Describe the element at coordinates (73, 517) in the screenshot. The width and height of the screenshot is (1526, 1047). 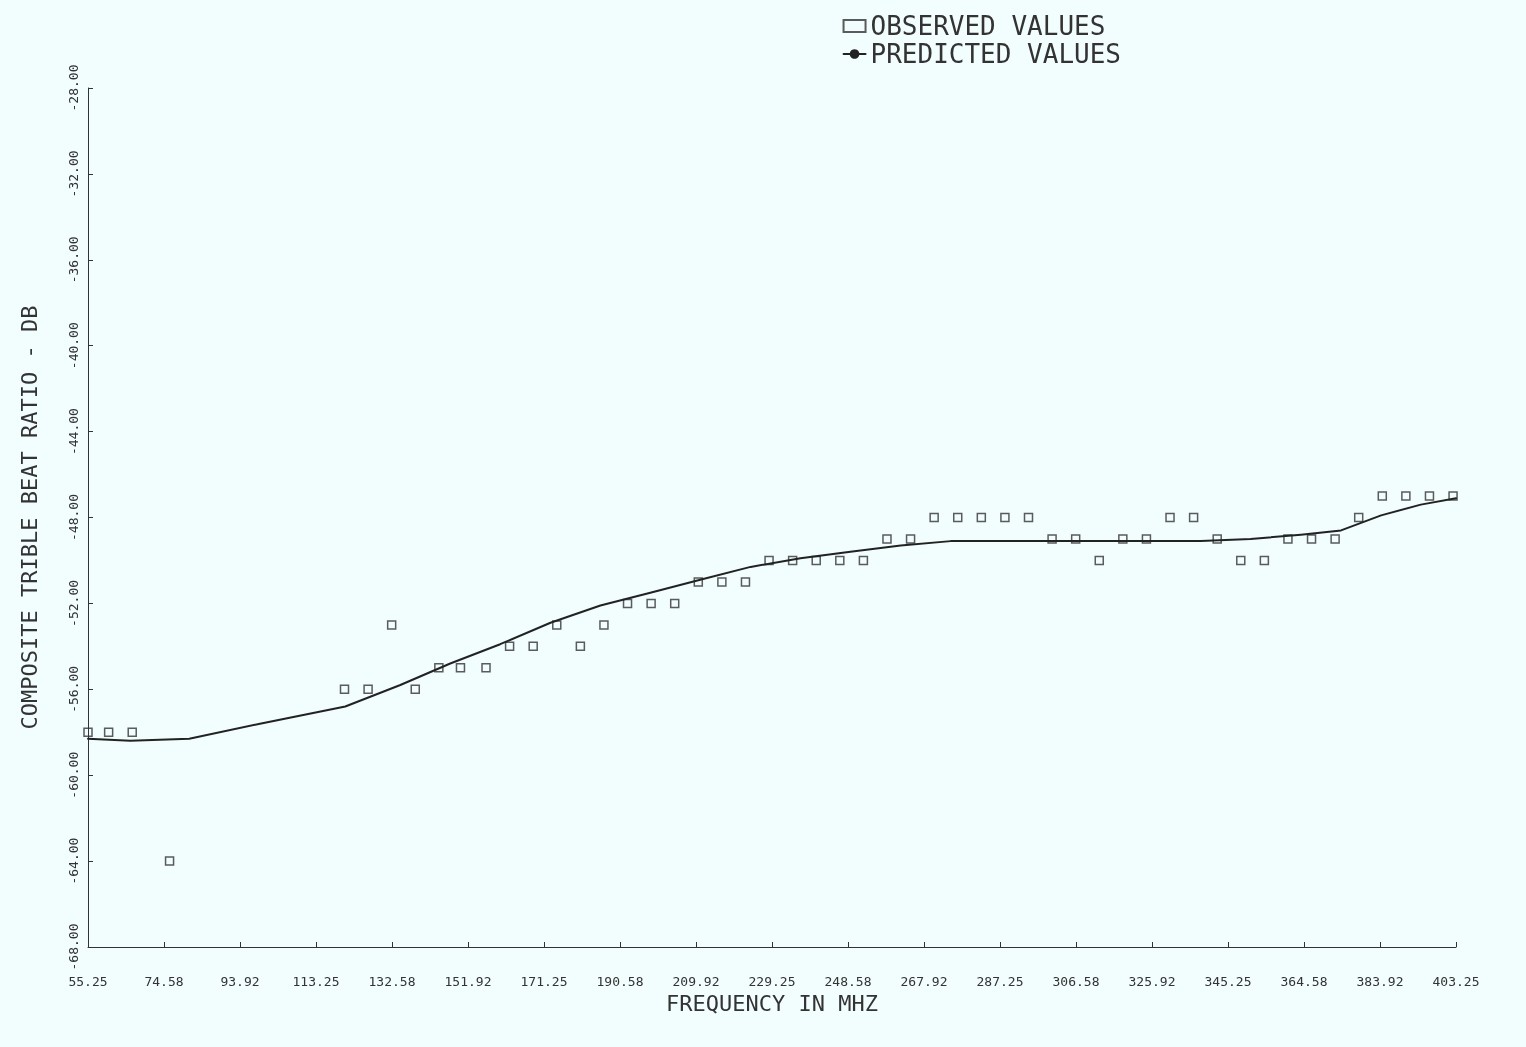
I see `y-tick-label: -48.00` at that location.